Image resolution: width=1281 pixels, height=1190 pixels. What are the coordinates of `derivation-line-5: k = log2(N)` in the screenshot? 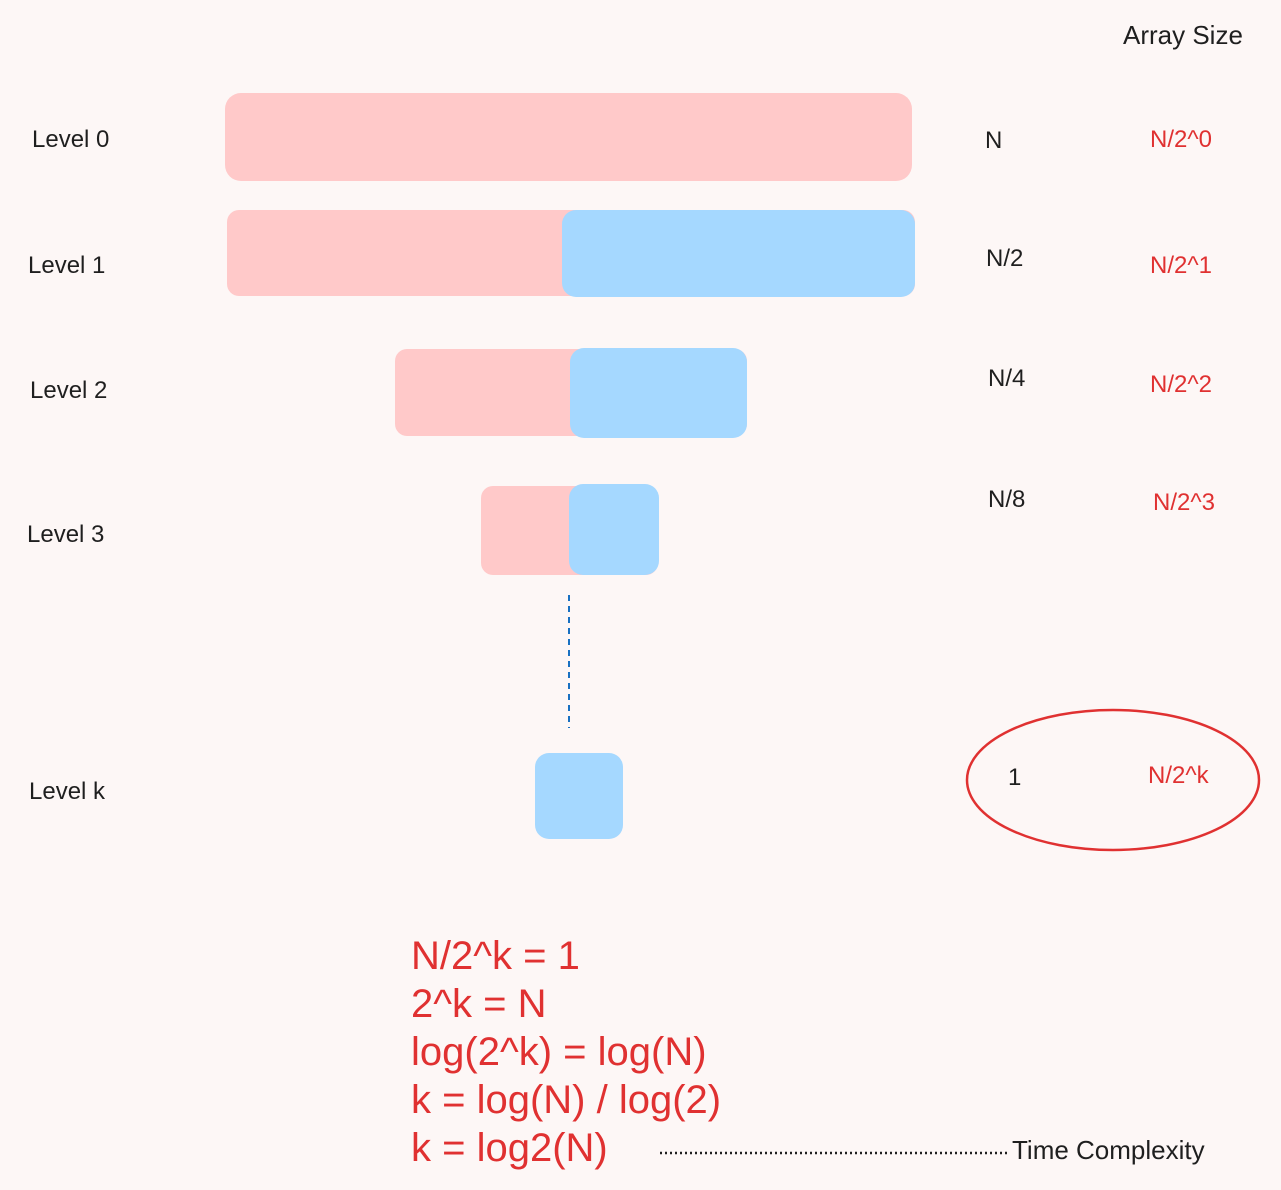 It's located at (509, 1148).